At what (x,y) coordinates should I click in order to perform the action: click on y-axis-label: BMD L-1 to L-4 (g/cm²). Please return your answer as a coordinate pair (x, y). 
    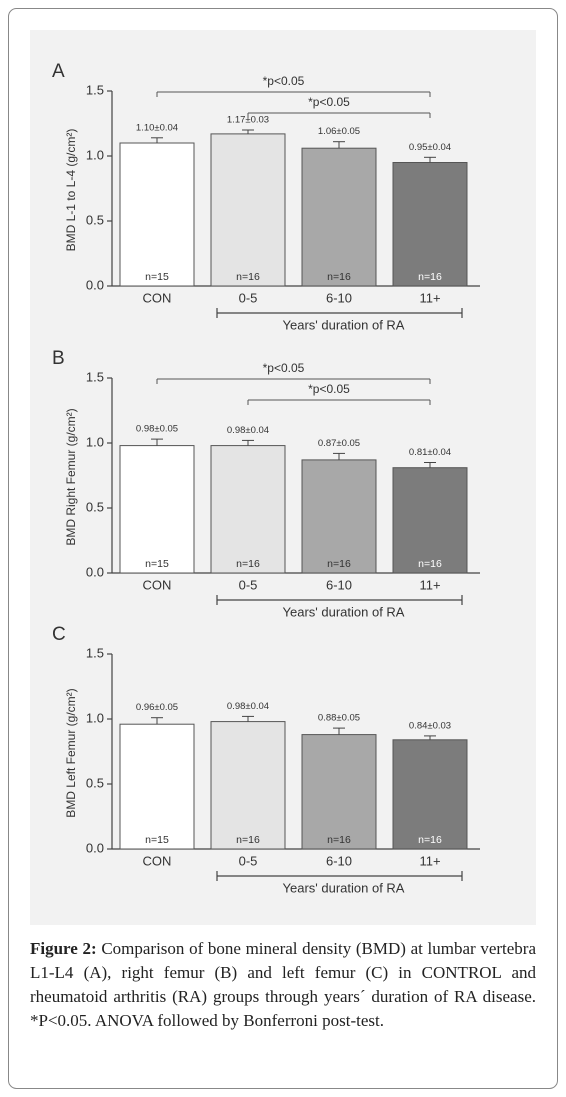
    Looking at the image, I should click on (71, 190).